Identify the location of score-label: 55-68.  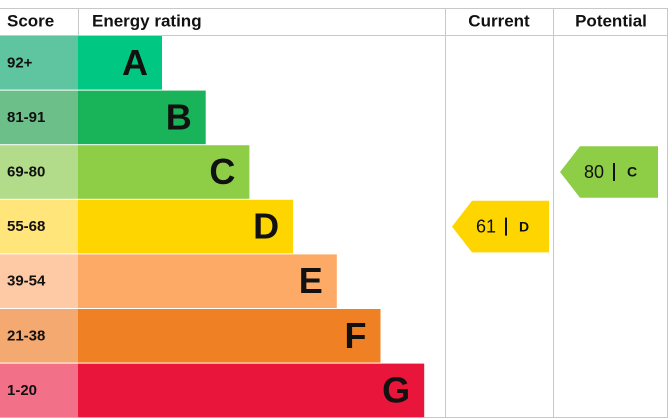
(26, 226).